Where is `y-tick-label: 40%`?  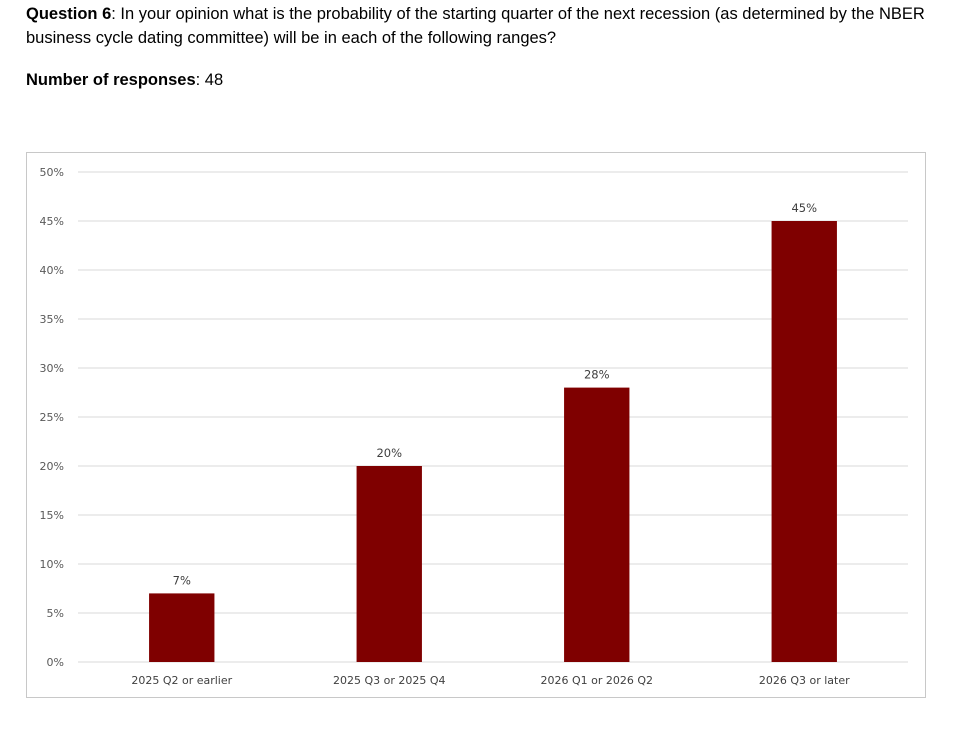 y-tick-label: 40% is located at coordinates (52, 270).